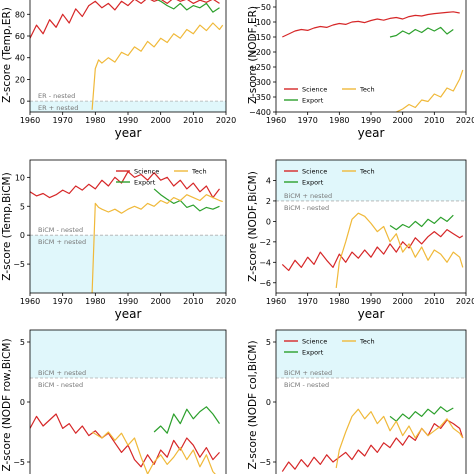 The width and height of the screenshot is (474, 474). What do you see at coordinates (260, 97) in the screenshot?
I see `y-tick-label: −350` at bounding box center [260, 97].